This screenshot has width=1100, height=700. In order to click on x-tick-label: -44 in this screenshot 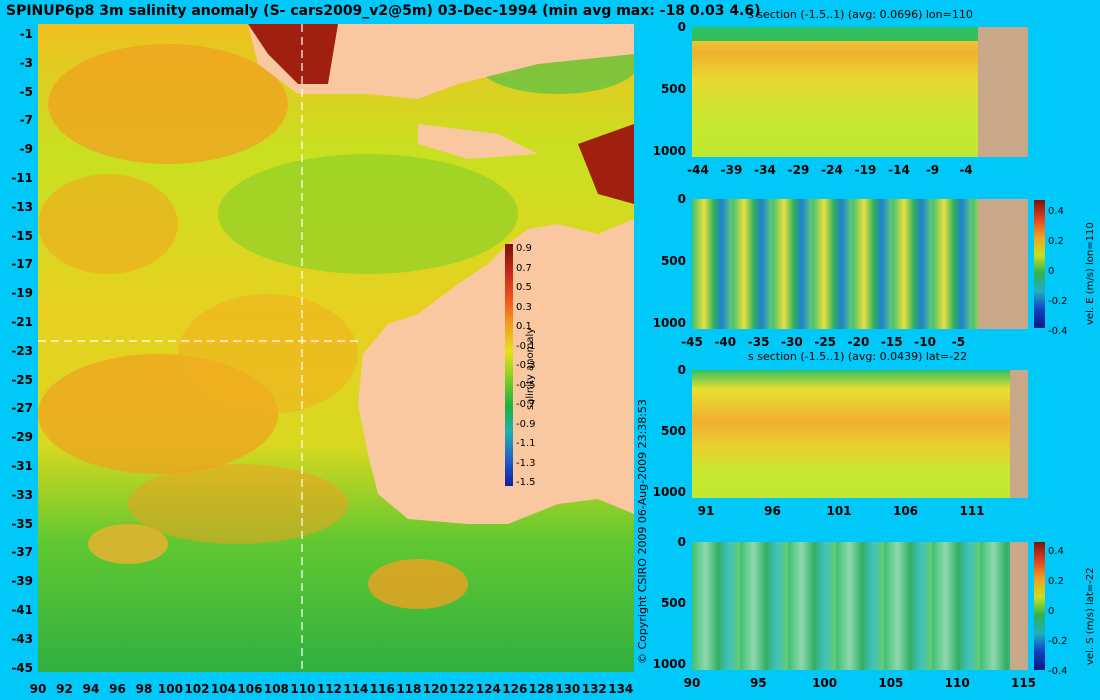, I will do `click(698, 170)`.